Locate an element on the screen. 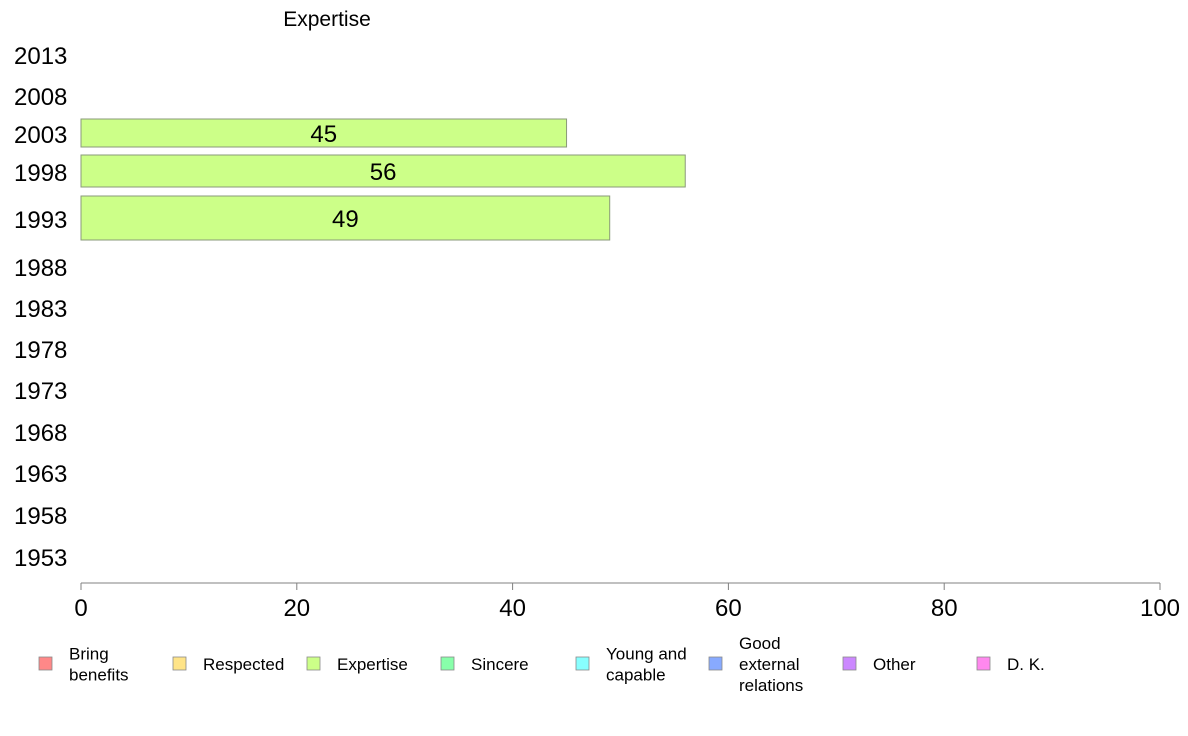 This screenshot has height=736, width=1188. bar-1993 is located at coordinates (345, 218).